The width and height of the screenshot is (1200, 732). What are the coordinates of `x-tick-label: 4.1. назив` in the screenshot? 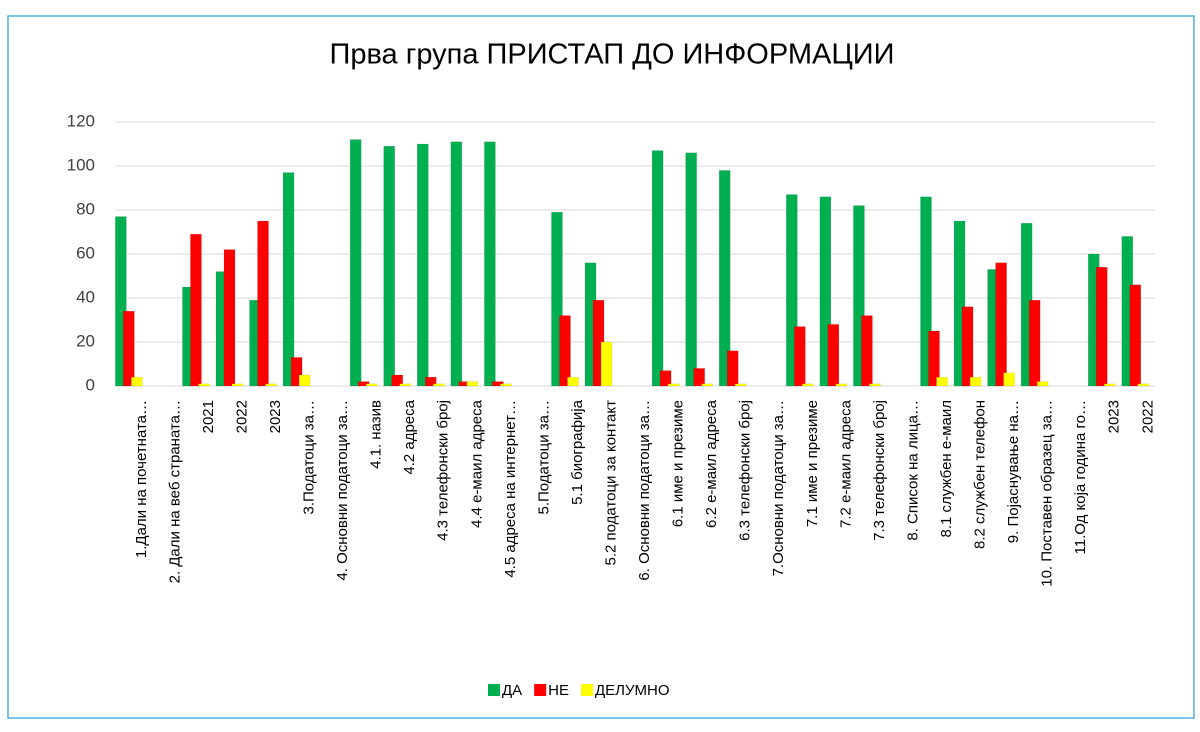 It's located at (376, 434).